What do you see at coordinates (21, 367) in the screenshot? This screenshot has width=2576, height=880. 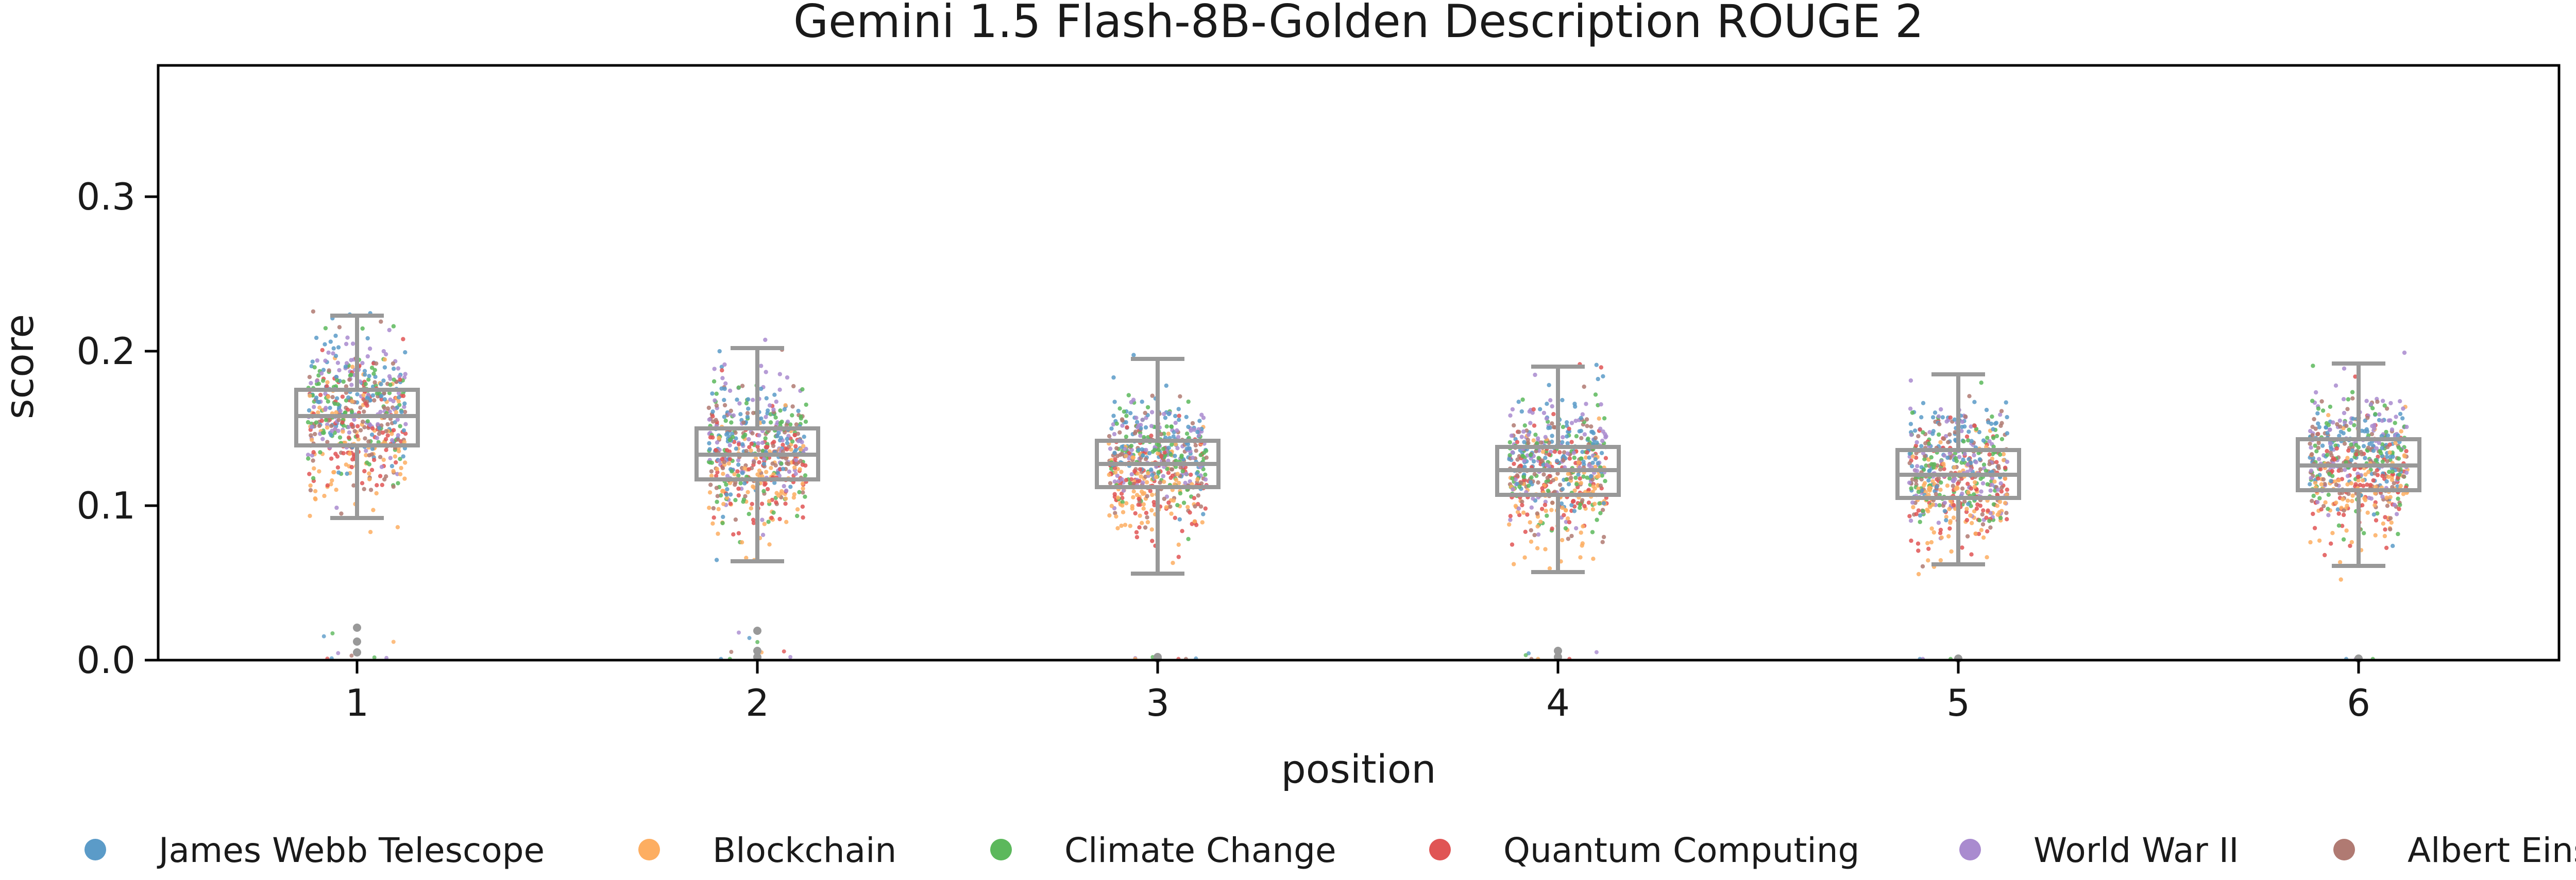 I see `y-axis-label: score` at bounding box center [21, 367].